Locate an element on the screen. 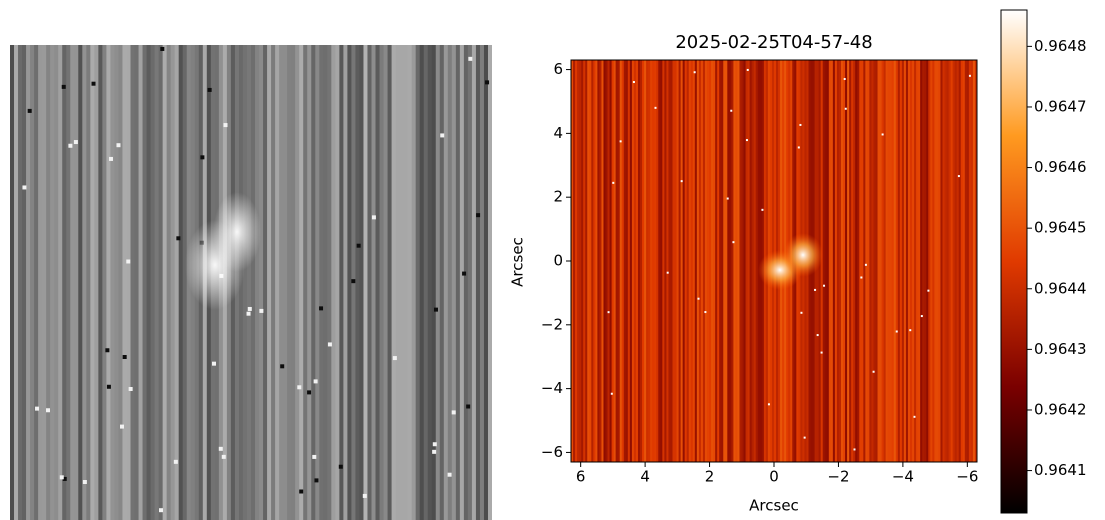  colorbar-tick-label: 0.9645 is located at coordinates (1060, 228).